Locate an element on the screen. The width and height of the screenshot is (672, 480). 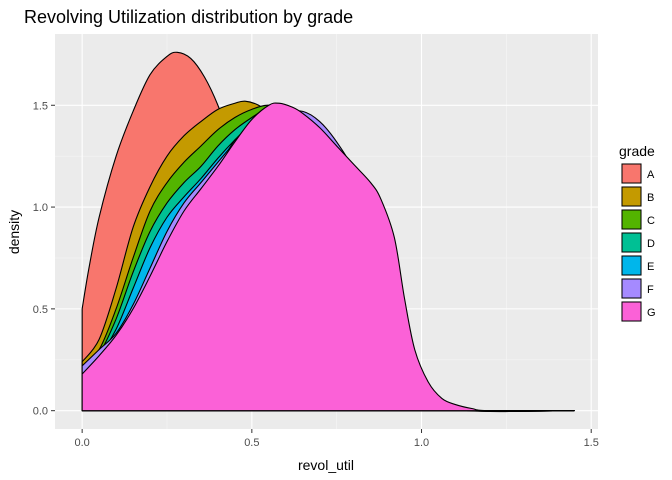
y-axis-title: density is located at coordinates (14, 232).